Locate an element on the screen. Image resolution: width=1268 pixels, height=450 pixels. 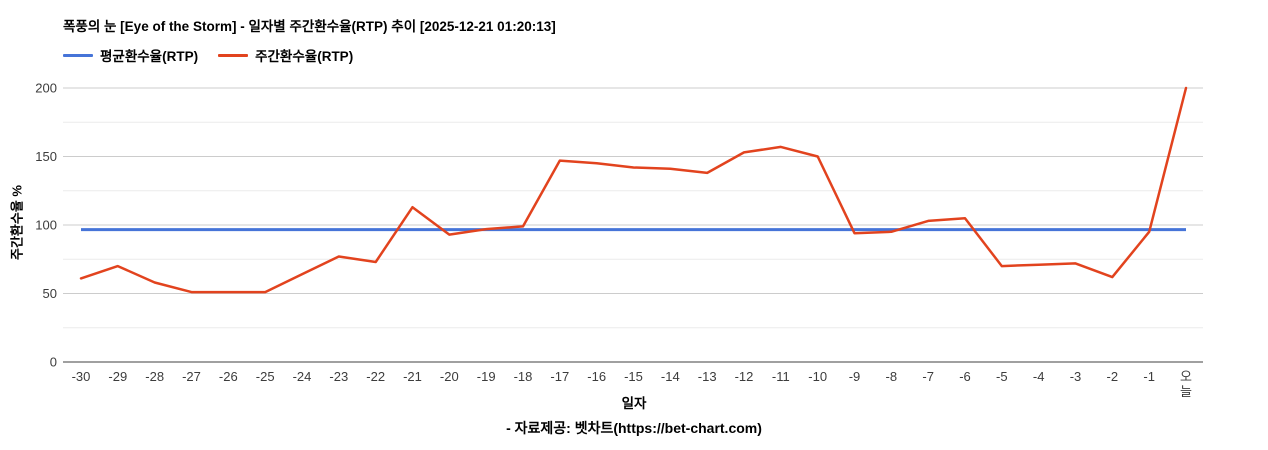
legend-label-average-rtp: 평균환수율(RTP) is located at coordinates (149, 56).